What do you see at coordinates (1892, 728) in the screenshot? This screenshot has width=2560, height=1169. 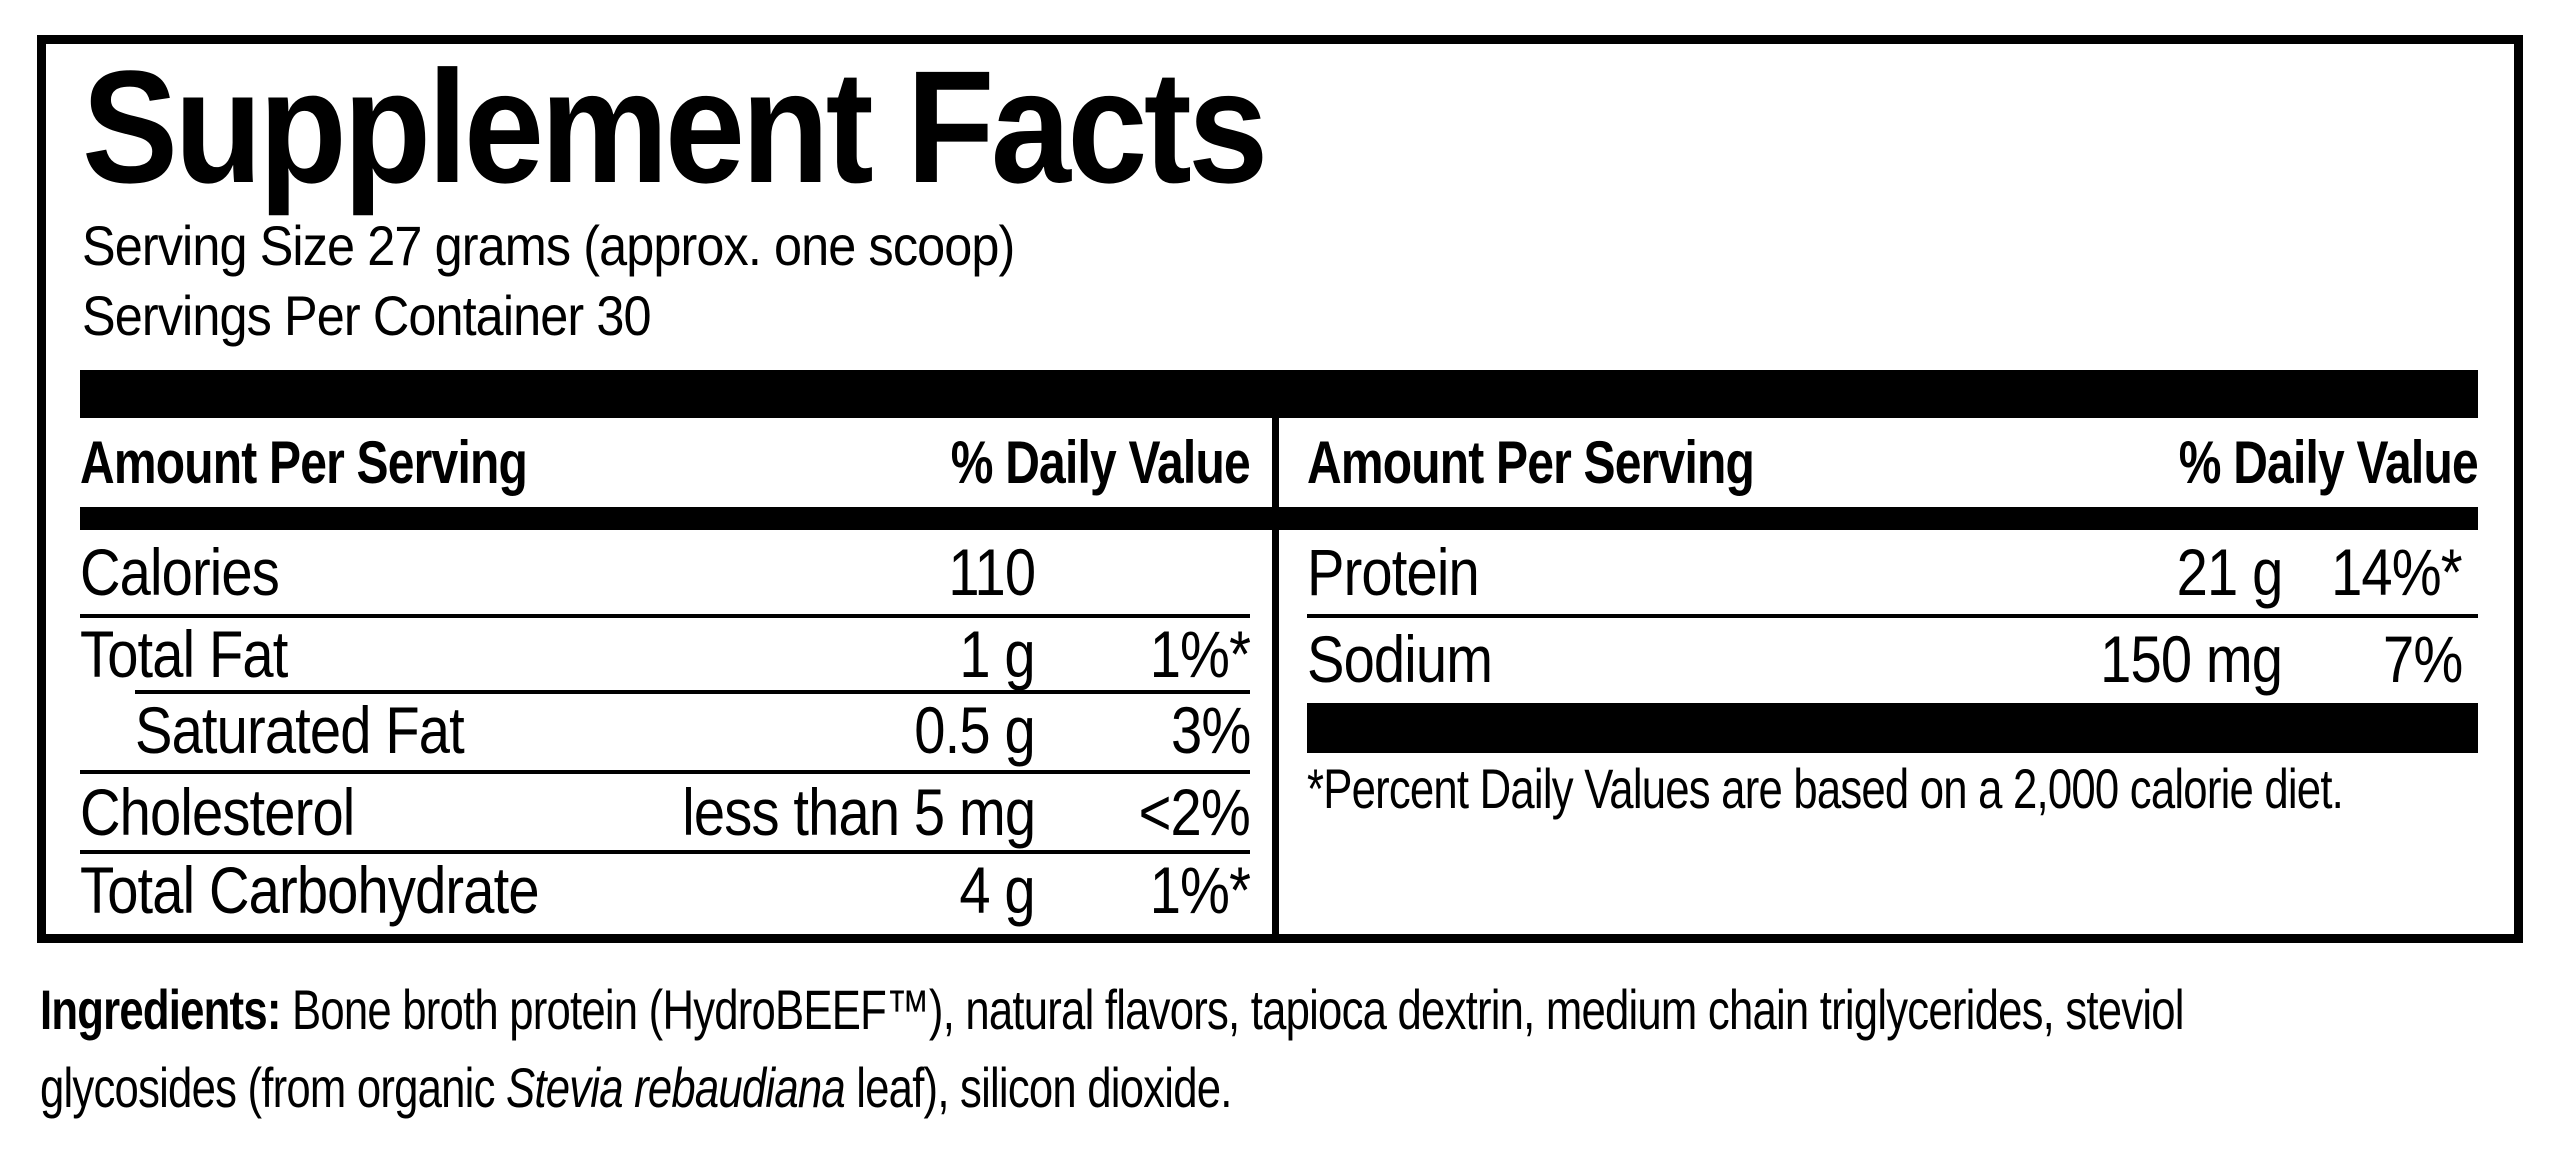 I see `footnote-black-bar` at bounding box center [1892, 728].